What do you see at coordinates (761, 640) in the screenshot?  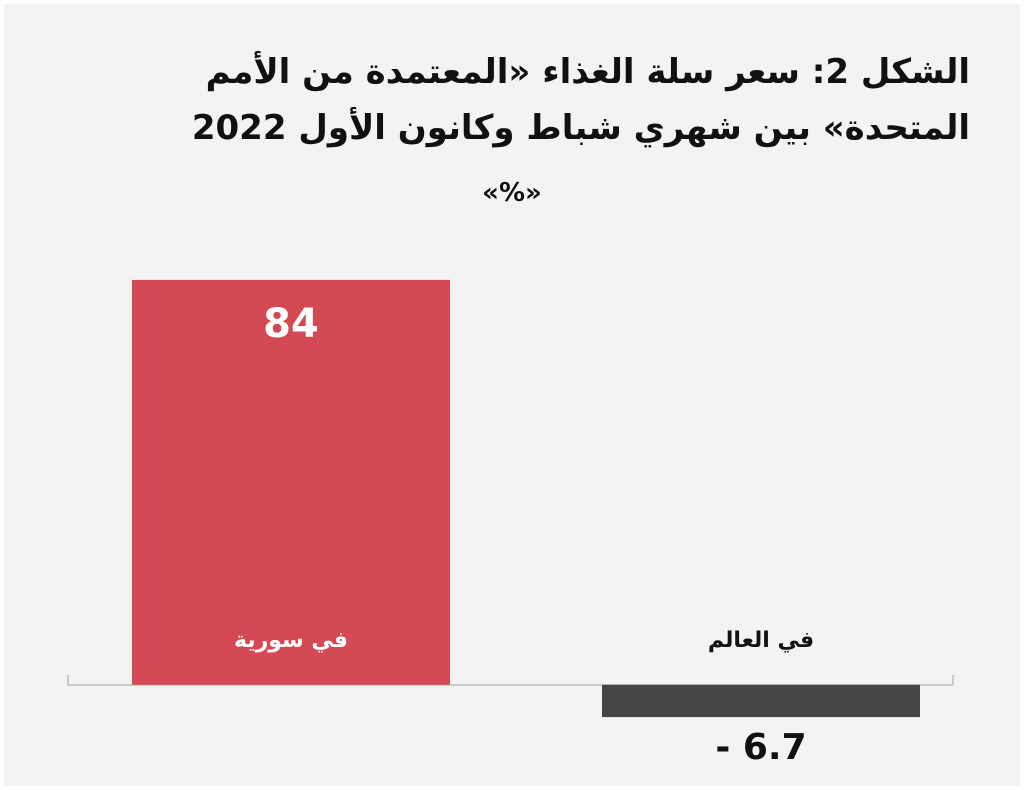 I see `category-label: في العالم` at bounding box center [761, 640].